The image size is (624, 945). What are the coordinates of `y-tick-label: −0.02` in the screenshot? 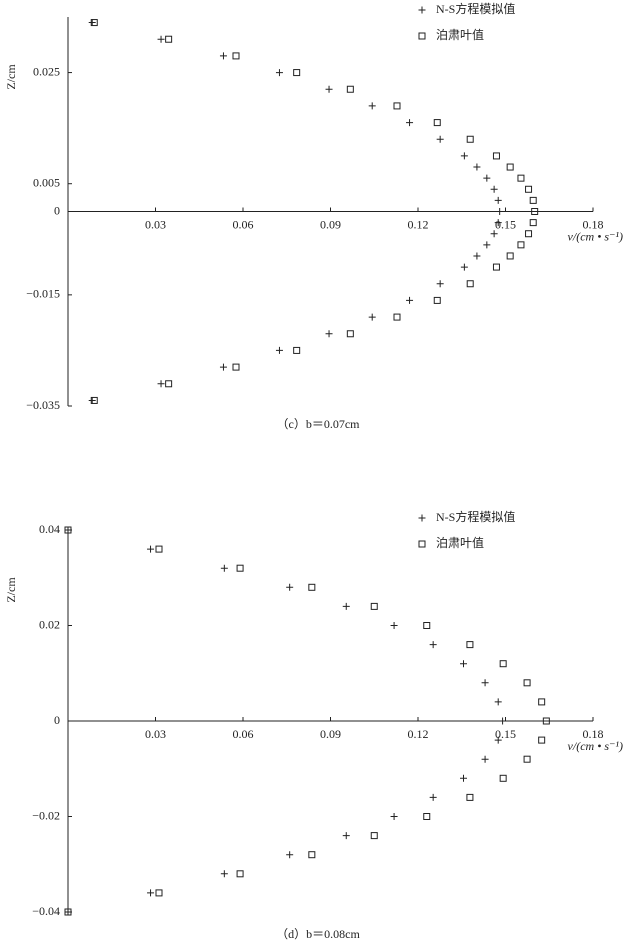 It's located at (46, 815).